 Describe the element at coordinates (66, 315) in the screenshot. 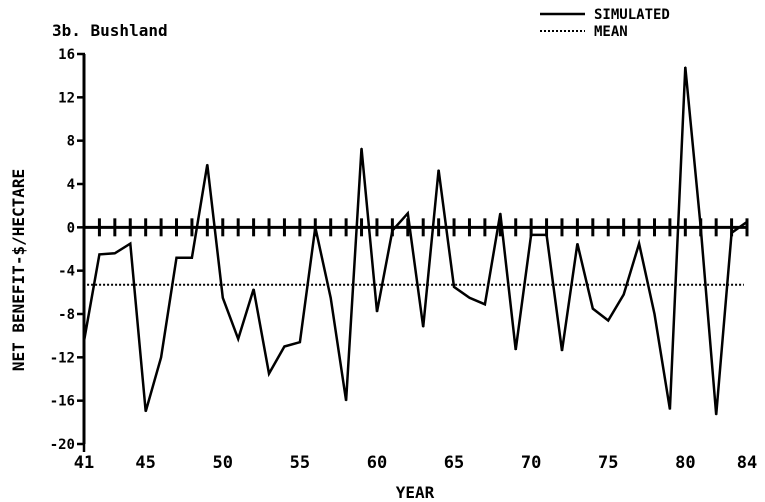

I see `y-tick-label: -8` at that location.